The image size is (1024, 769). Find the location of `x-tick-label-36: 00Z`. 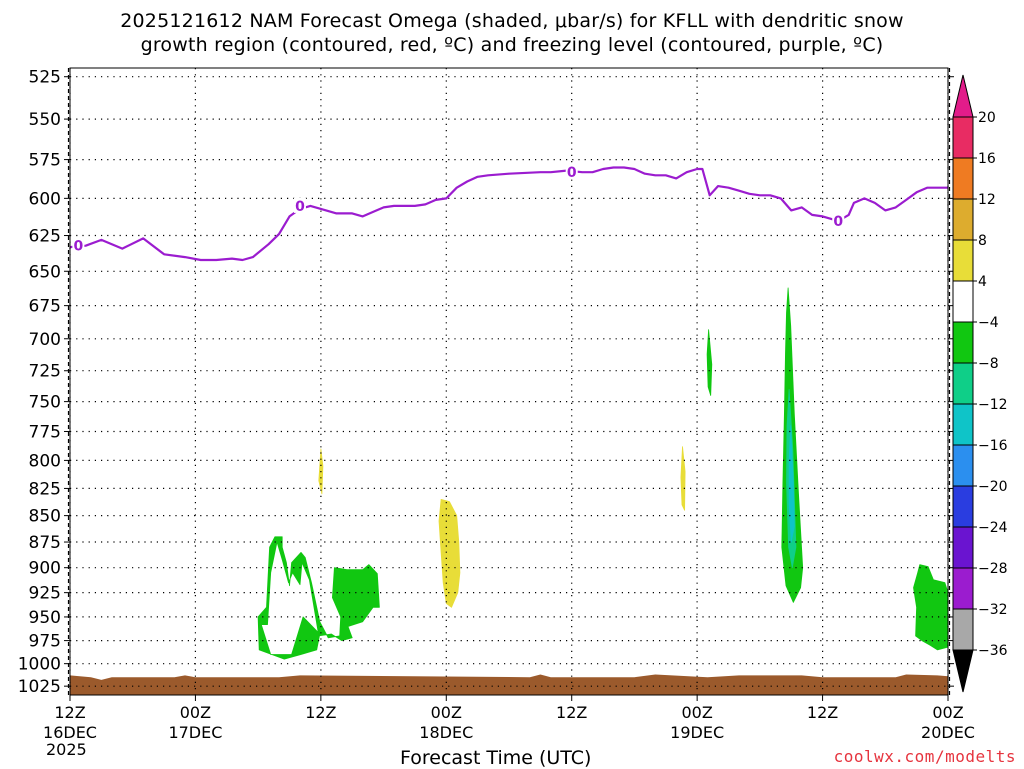

x-tick-label-36: 00Z is located at coordinates (446, 712).